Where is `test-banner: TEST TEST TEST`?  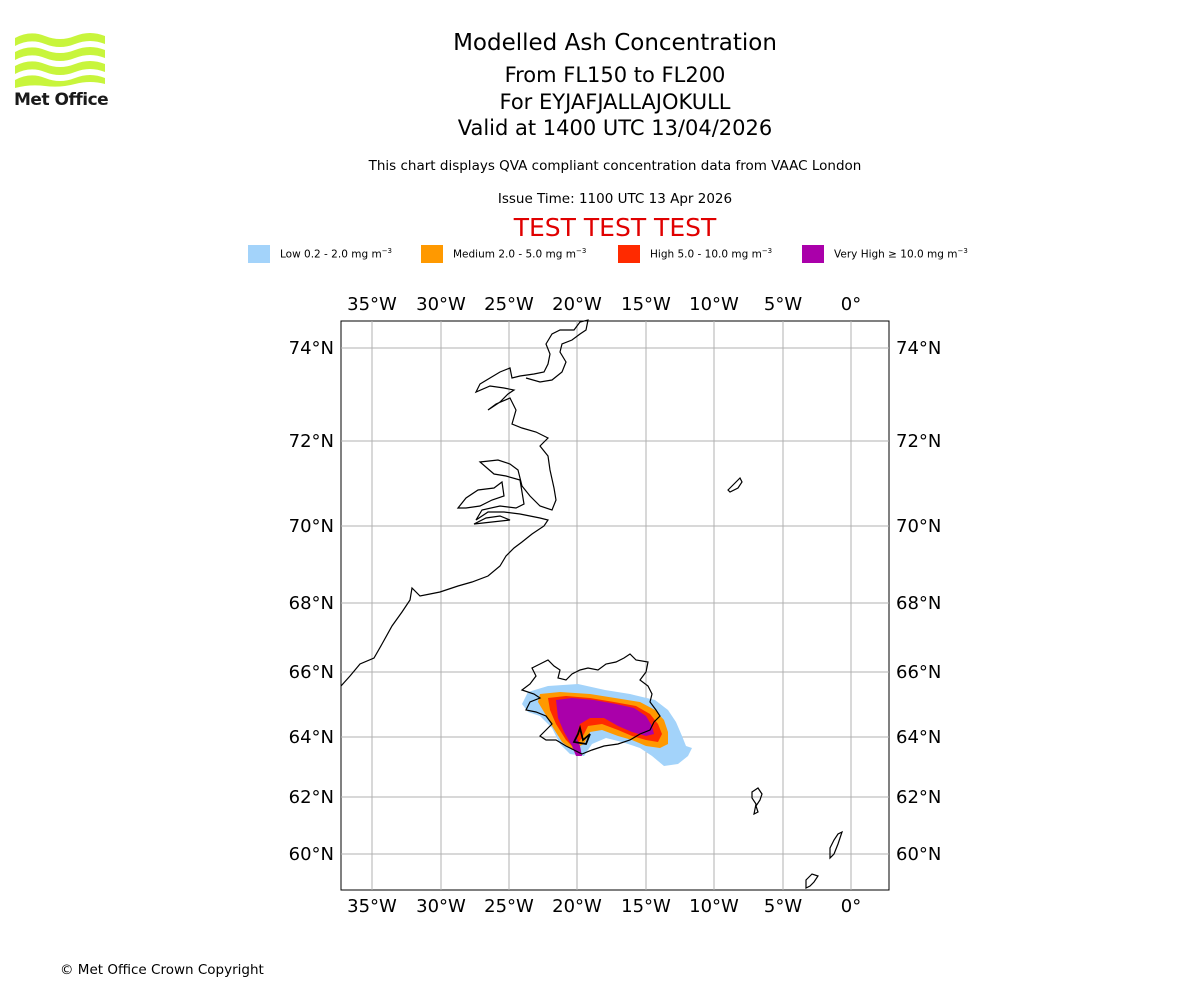
test-banner: TEST TEST TEST is located at coordinates (615, 227).